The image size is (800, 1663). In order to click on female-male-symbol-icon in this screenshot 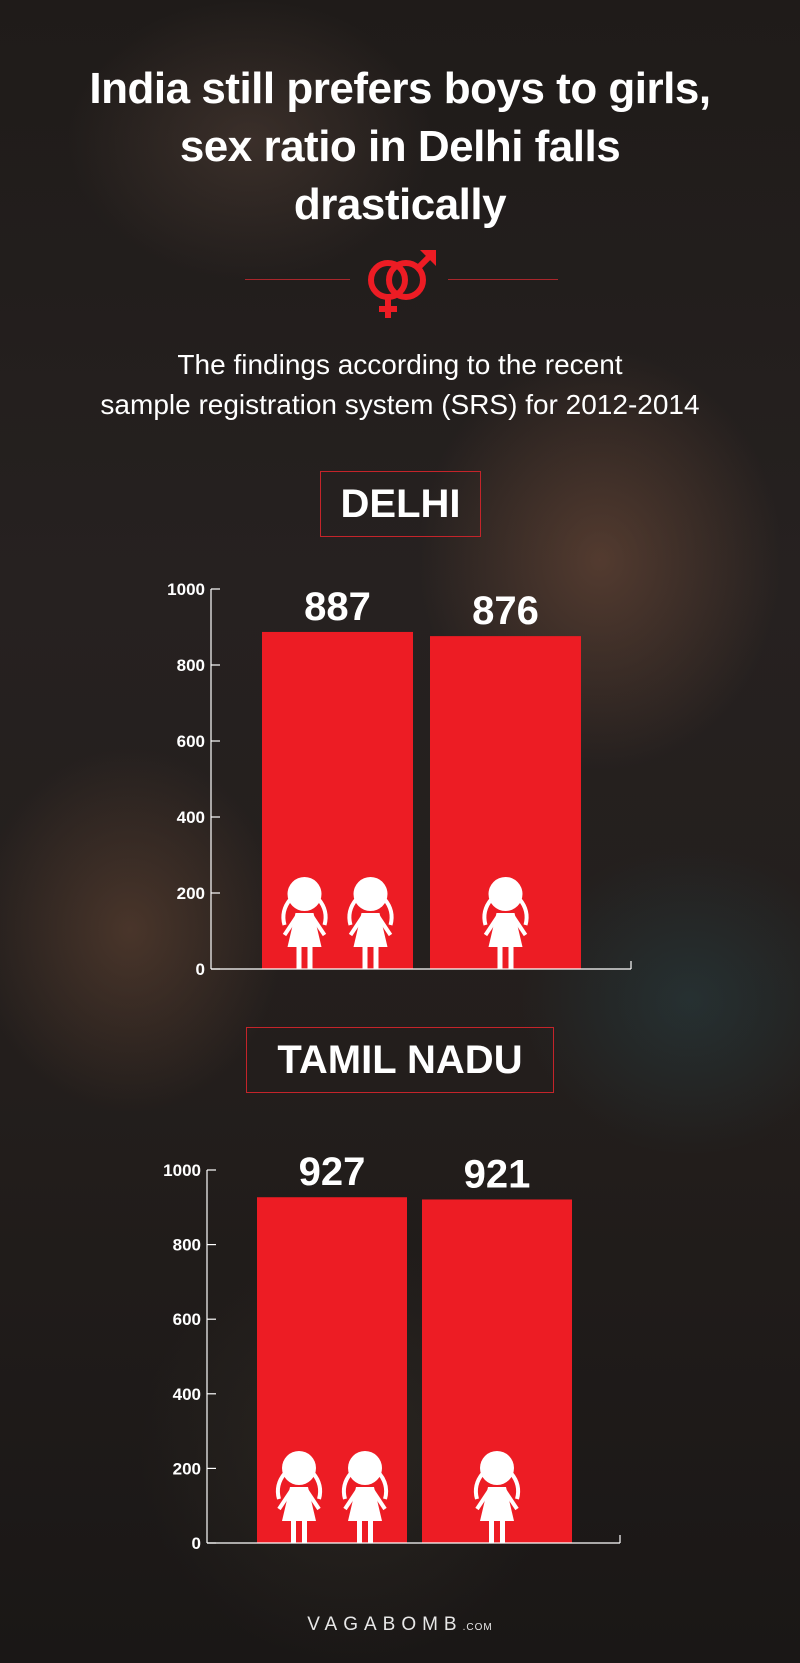, I will do `click(402, 284)`.